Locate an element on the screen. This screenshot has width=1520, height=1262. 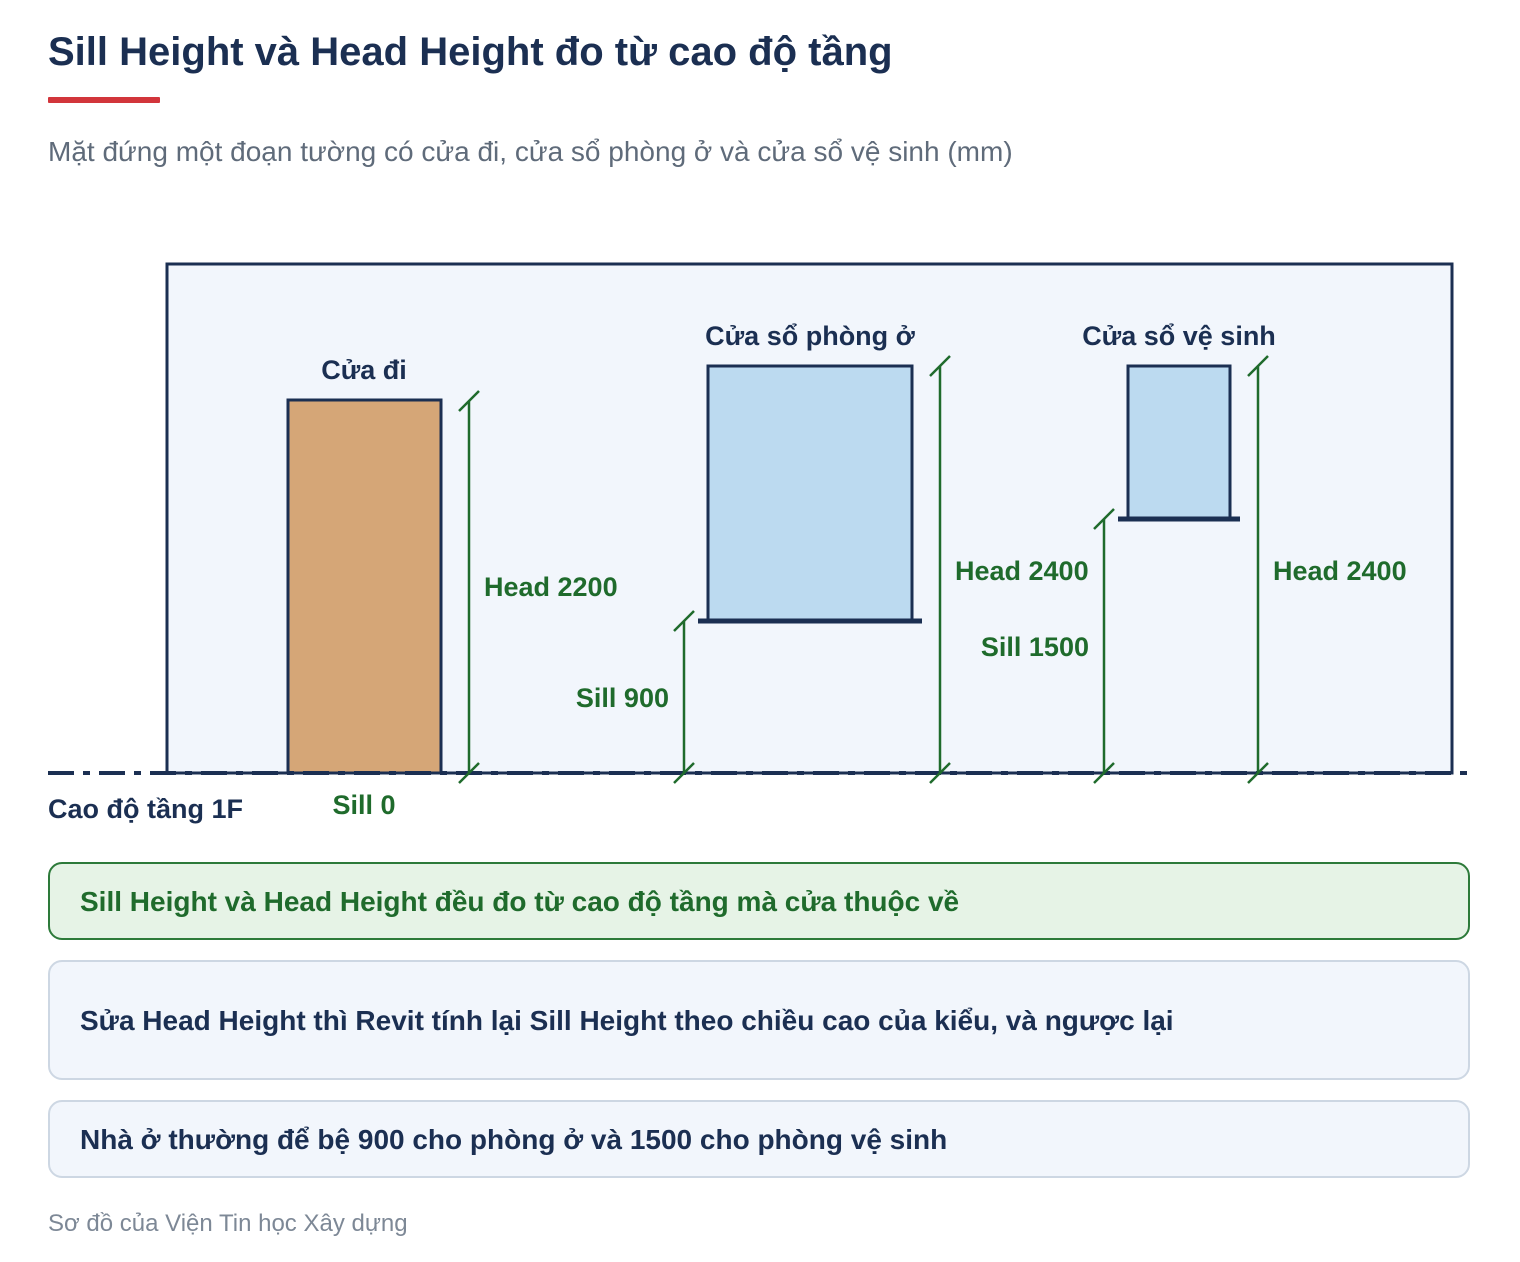
bathroom-window-sill-dimension is located at coordinates (1104, 646).